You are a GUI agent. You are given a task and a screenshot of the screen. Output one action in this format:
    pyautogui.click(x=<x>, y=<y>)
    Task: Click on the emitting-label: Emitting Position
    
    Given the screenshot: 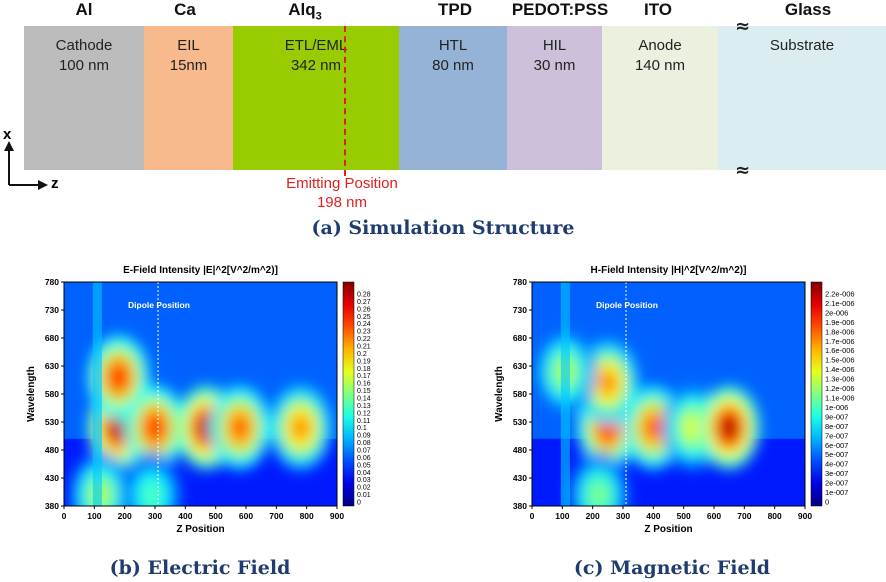 What is the action you would take?
    pyautogui.click(x=342, y=183)
    